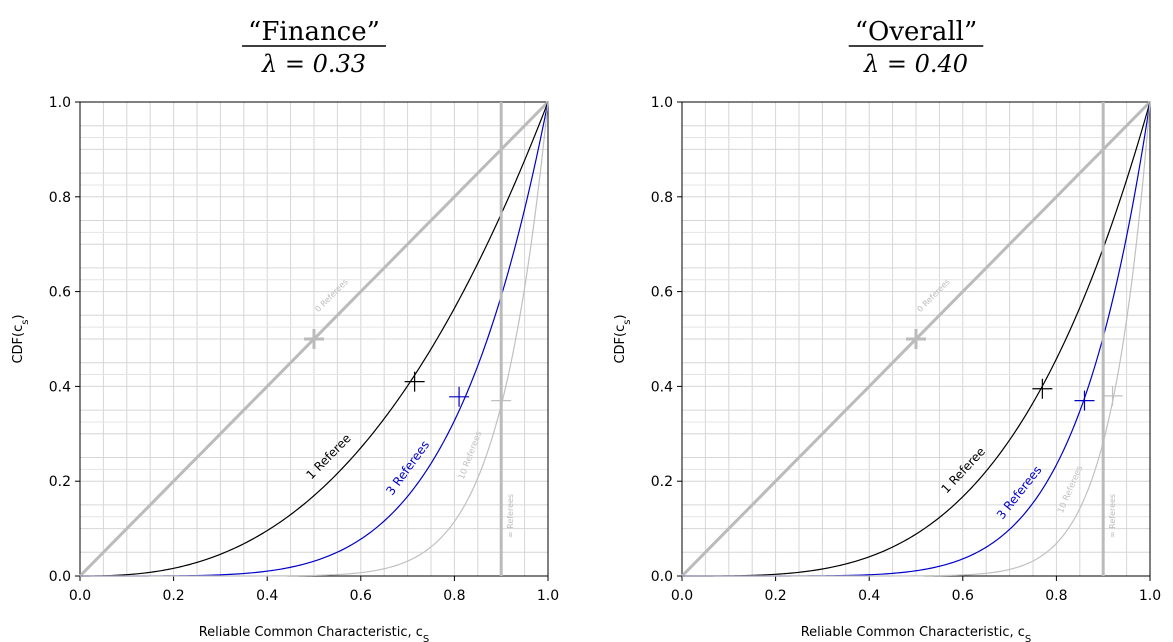 This screenshot has width=1173, height=642. What do you see at coordinates (1019, 492) in the screenshot?
I see `series-label-2: 3 Referees` at bounding box center [1019, 492].